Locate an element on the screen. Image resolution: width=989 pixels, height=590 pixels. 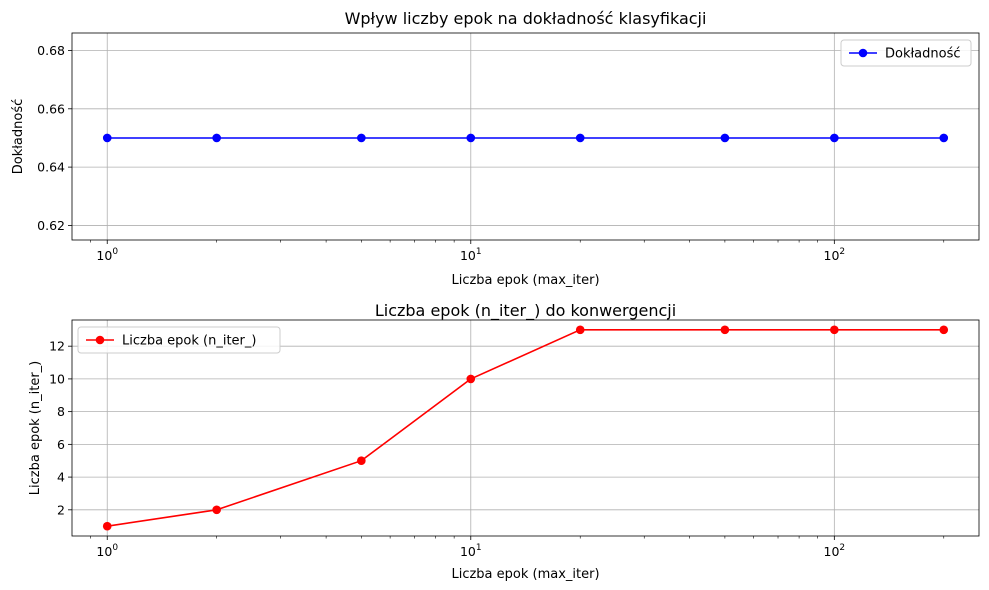
y-tick-label: 0.68 is located at coordinates (51, 50).